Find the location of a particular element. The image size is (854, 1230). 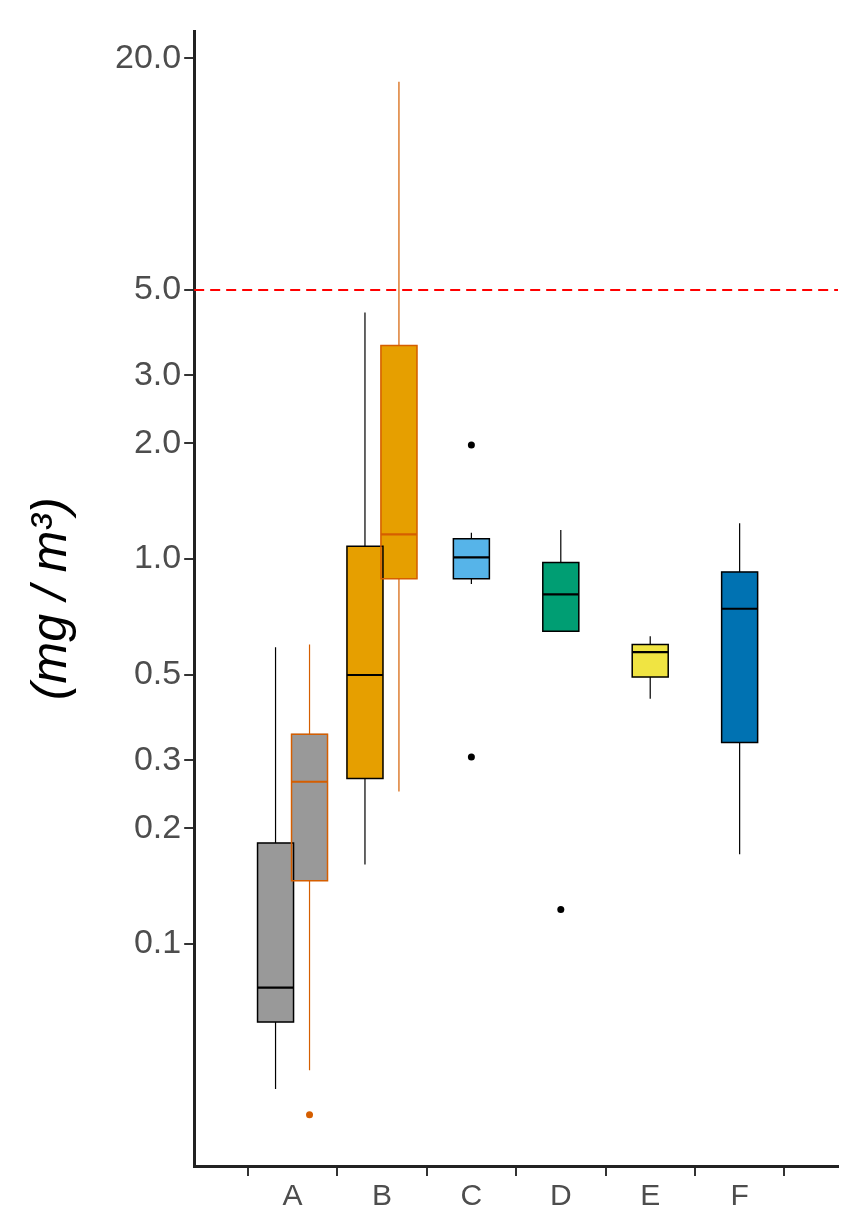

y-tick-label: 0.5 is located at coordinates (157, 672).